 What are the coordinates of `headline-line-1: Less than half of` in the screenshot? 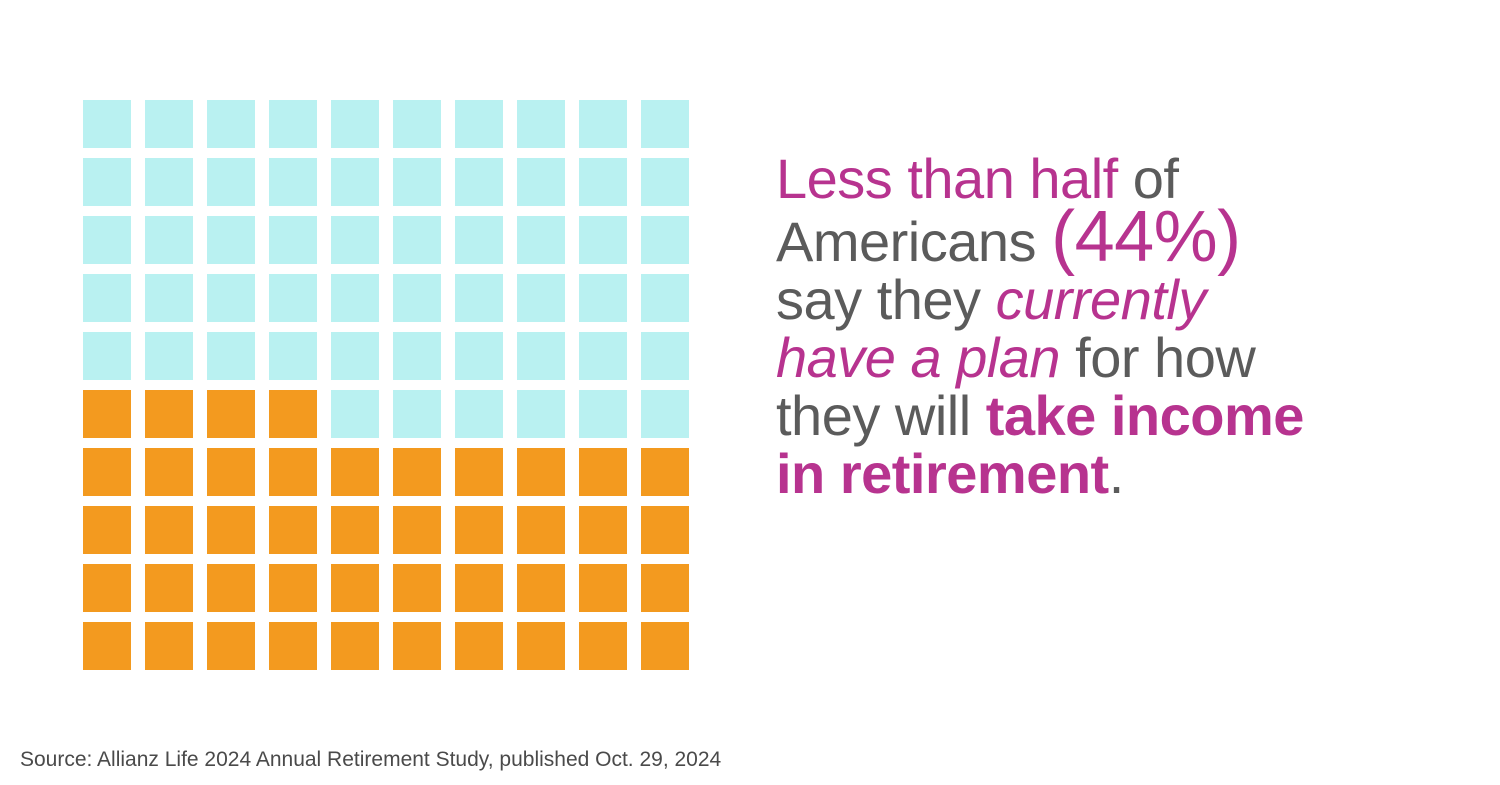 It's located at (1126, 179).